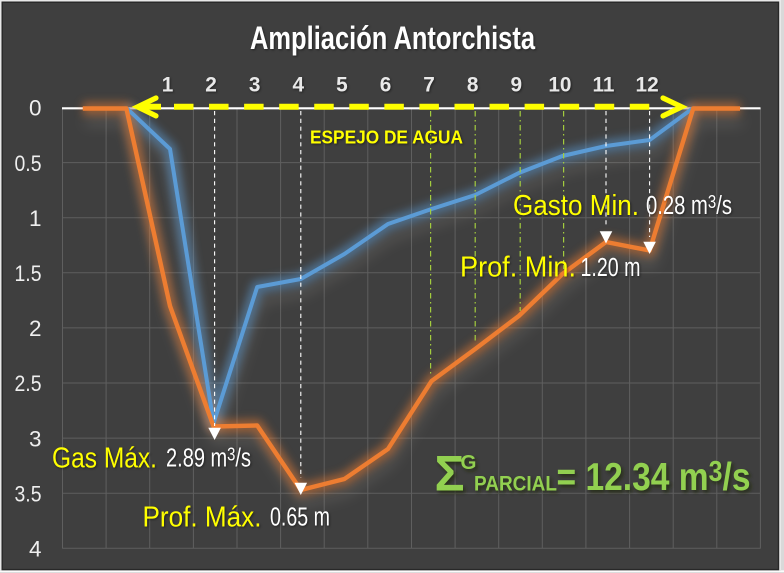 This screenshot has width=784, height=573. I want to click on svg-text: 11, so click(604, 85).